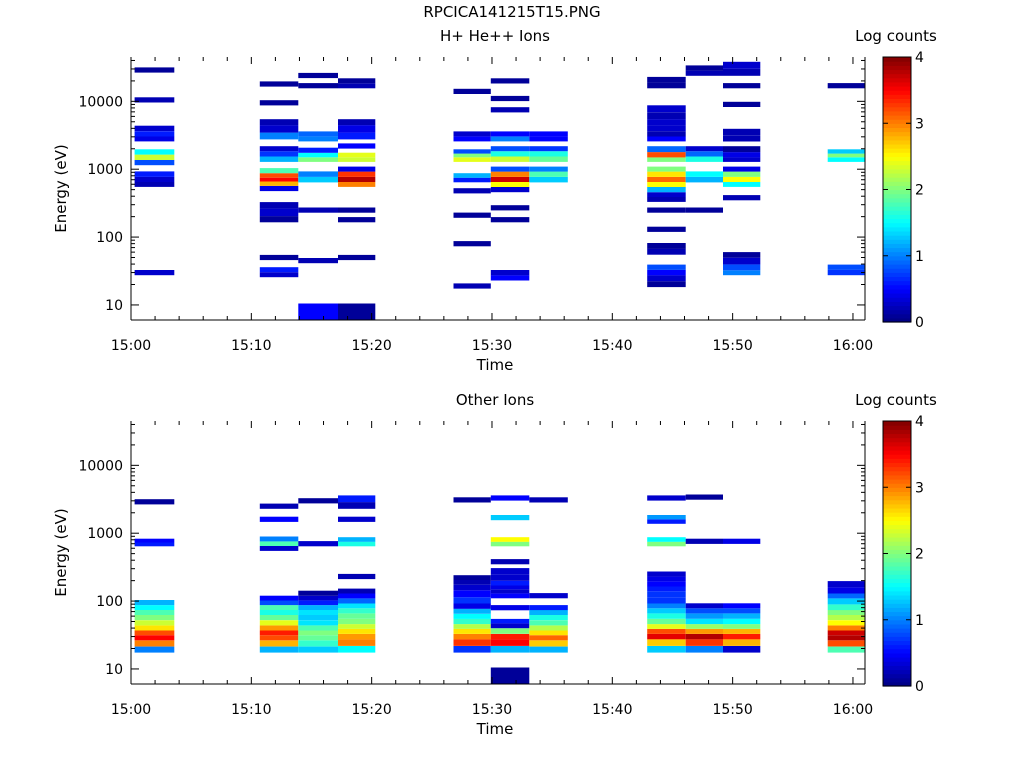 This screenshot has height=768, width=1024. What do you see at coordinates (131, 710) in the screenshot?
I see `x-tick-label: 15:00` at bounding box center [131, 710].